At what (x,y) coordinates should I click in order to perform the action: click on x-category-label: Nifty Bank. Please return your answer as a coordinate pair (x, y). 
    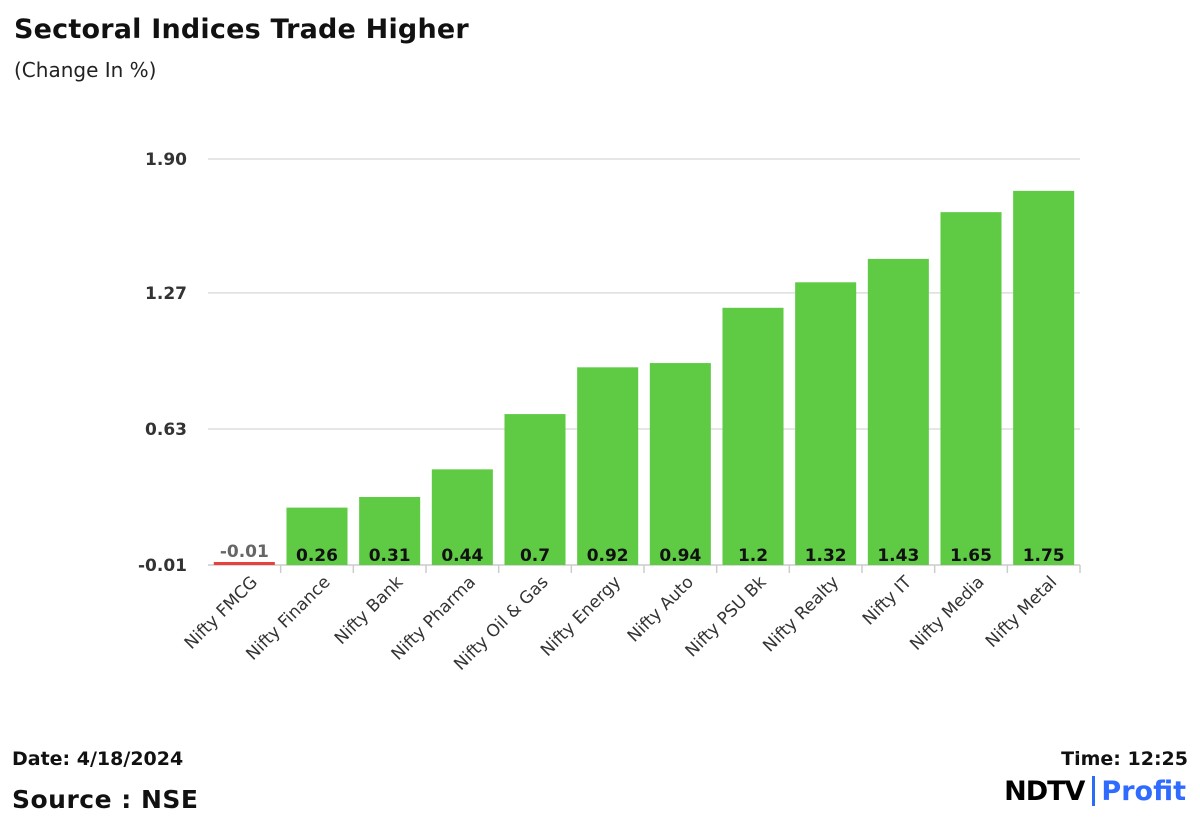
    Looking at the image, I should click on (369, 610).